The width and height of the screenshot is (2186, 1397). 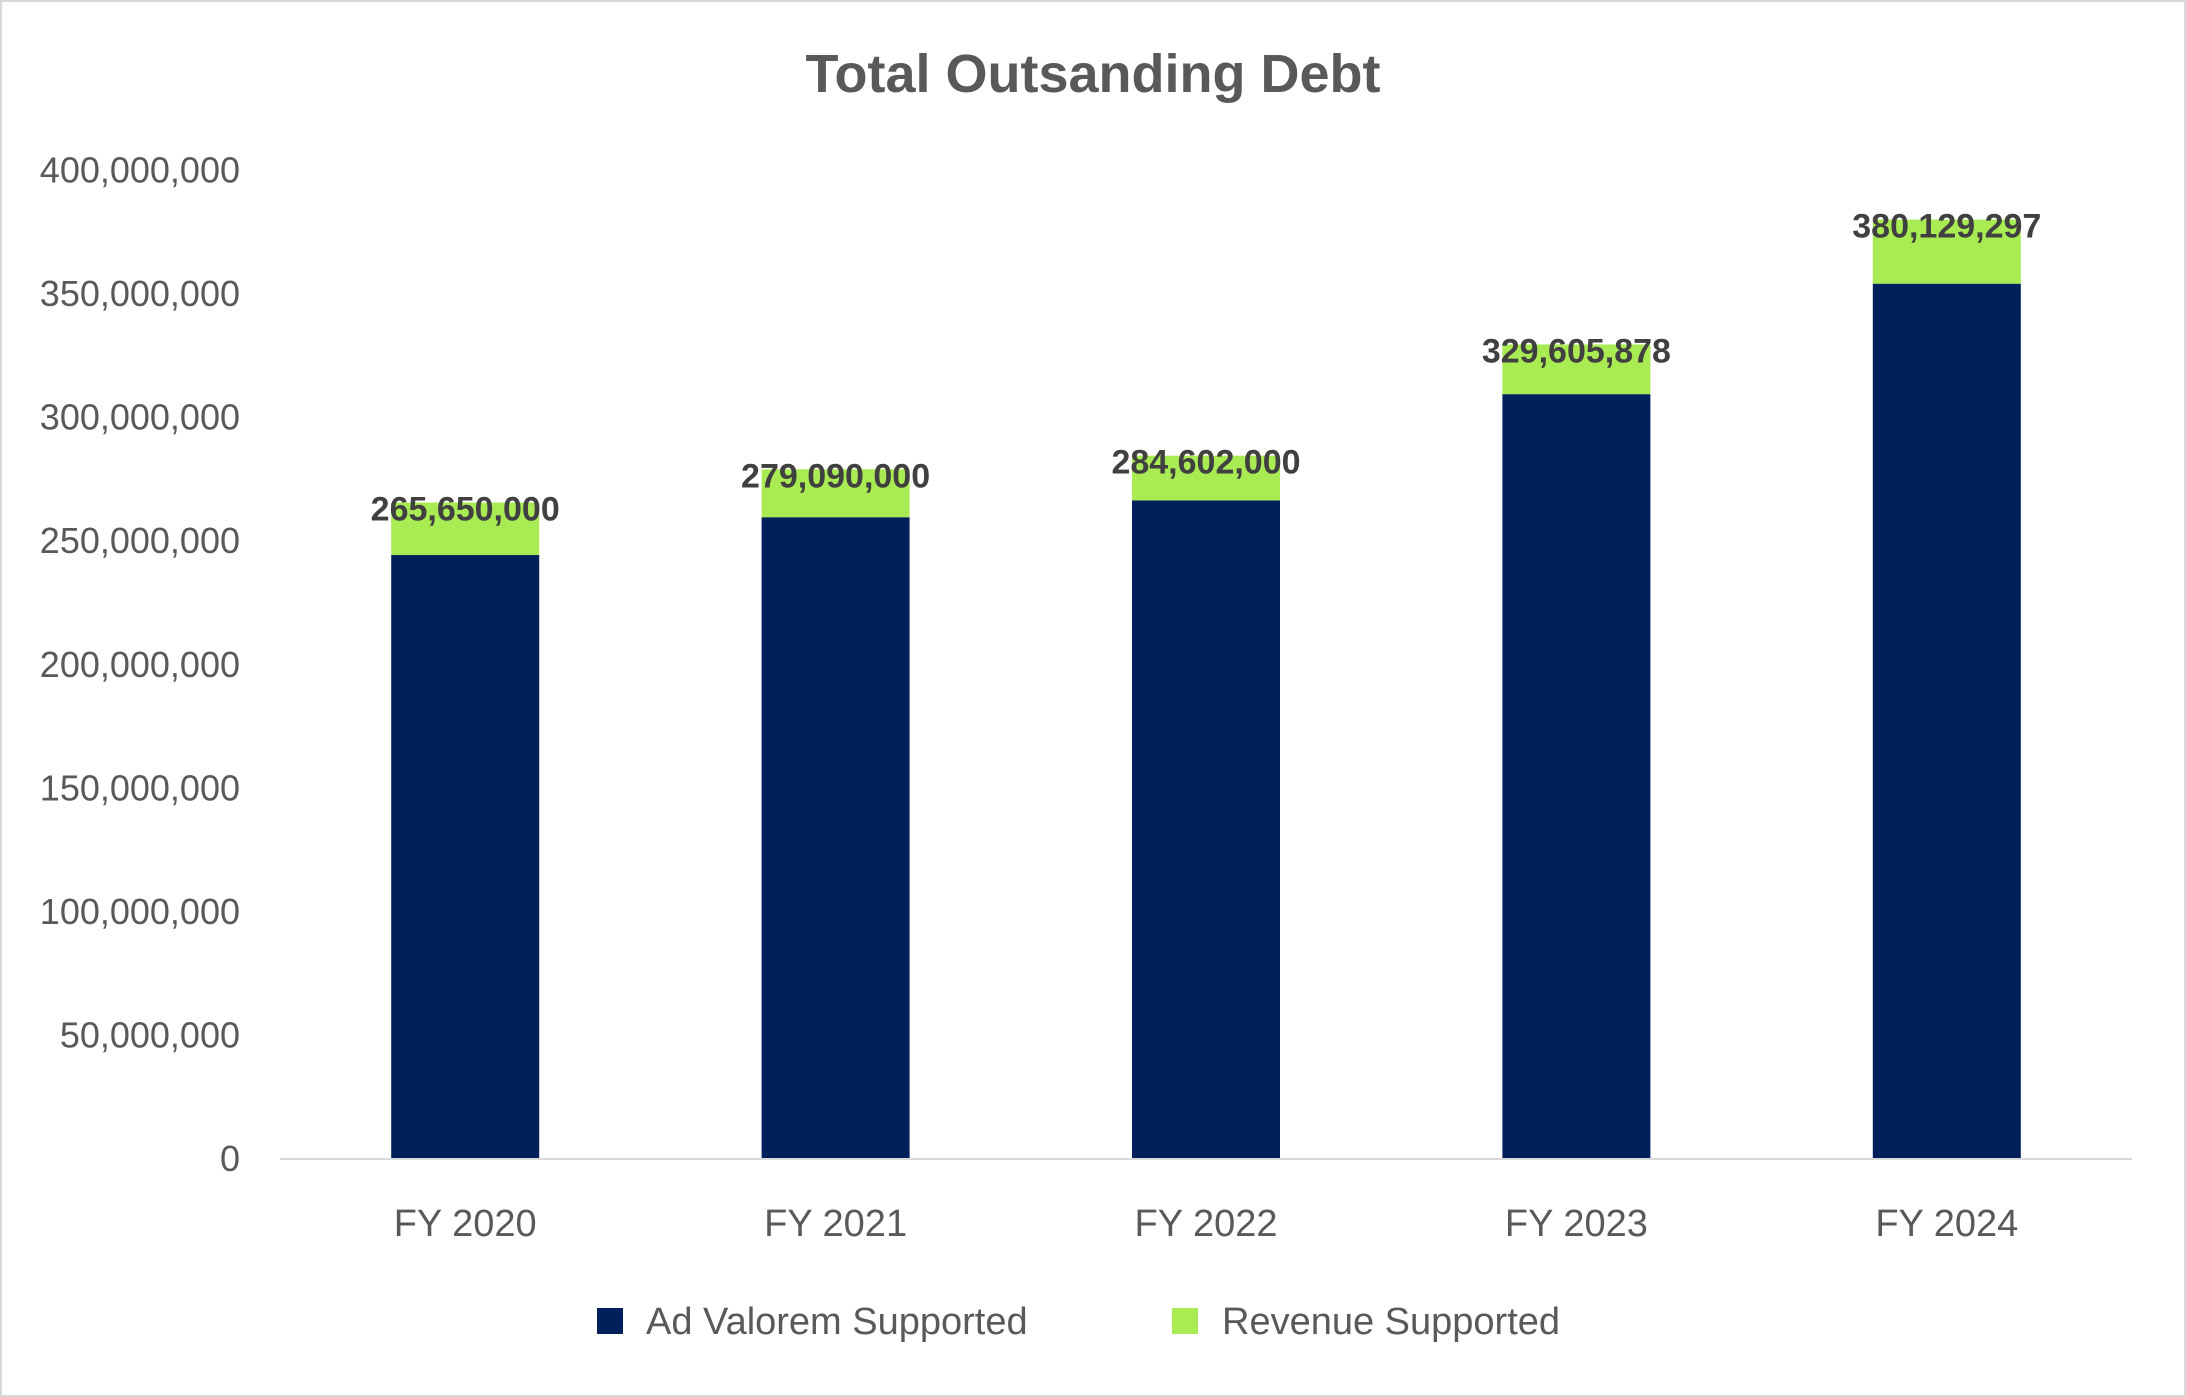 What do you see at coordinates (230, 1158) in the screenshot?
I see `y-tick-label: 0` at bounding box center [230, 1158].